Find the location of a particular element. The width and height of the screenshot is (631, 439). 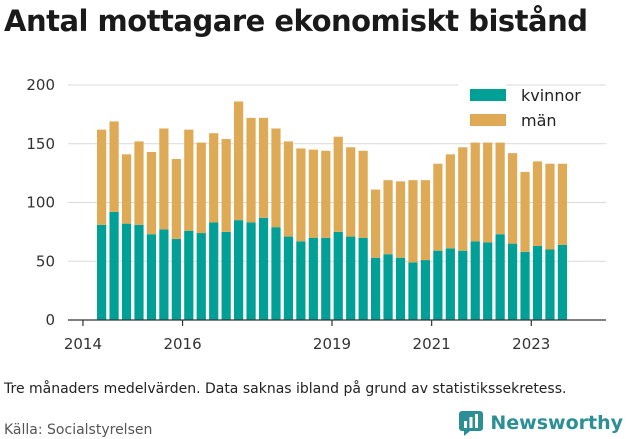

legend-label: män is located at coordinates (539, 120).